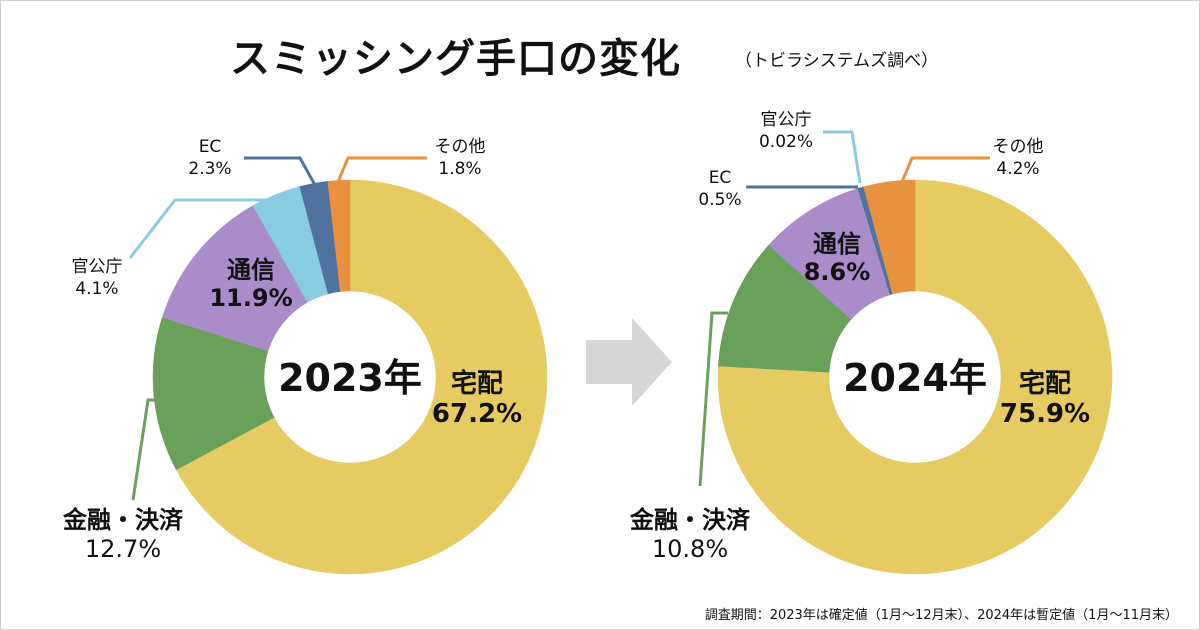 The height and width of the screenshot is (630, 1200). Describe the element at coordinates (477, 414) in the screenshot. I see `slice-value-0-0: 67.2%` at that location.